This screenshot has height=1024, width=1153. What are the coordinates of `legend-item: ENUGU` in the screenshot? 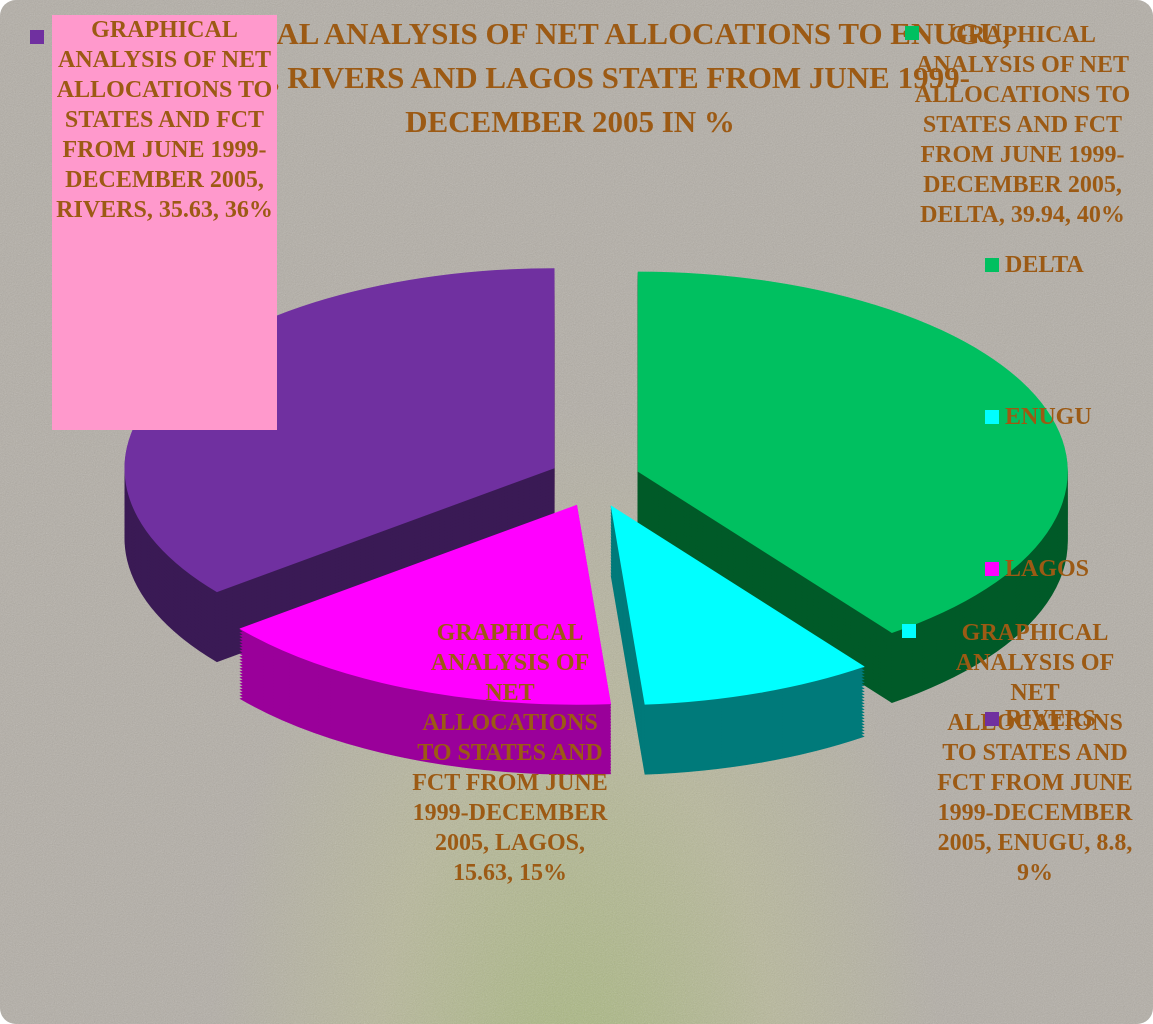 It's located at (1038, 417).